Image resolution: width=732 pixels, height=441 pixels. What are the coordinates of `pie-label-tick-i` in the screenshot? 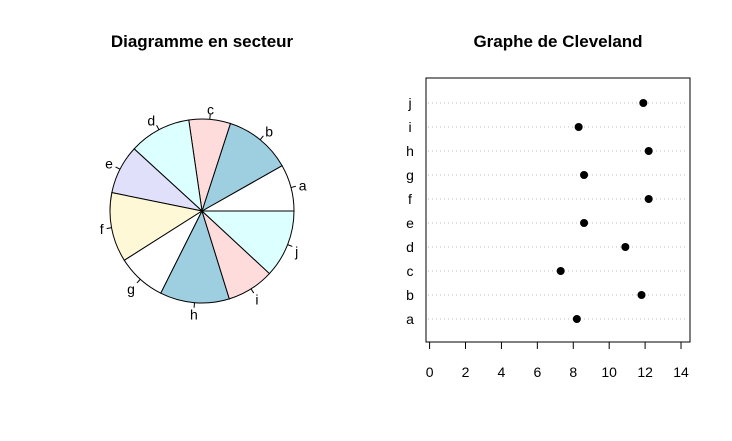 It's located at (252, 291).